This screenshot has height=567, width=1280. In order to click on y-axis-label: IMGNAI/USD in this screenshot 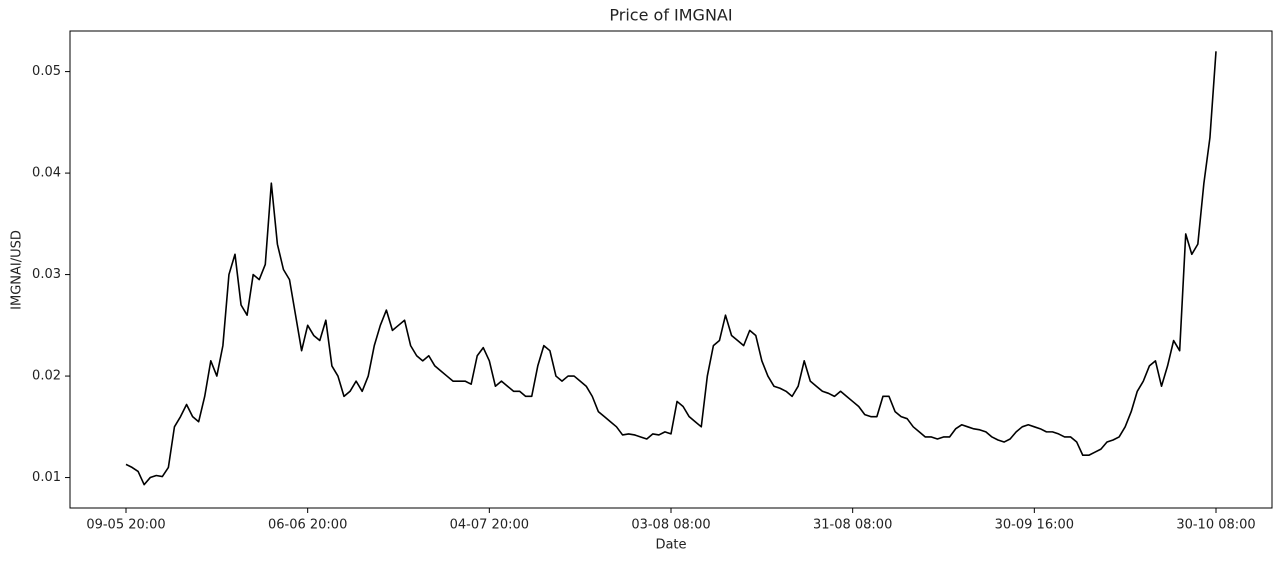, I will do `click(17, 270)`.